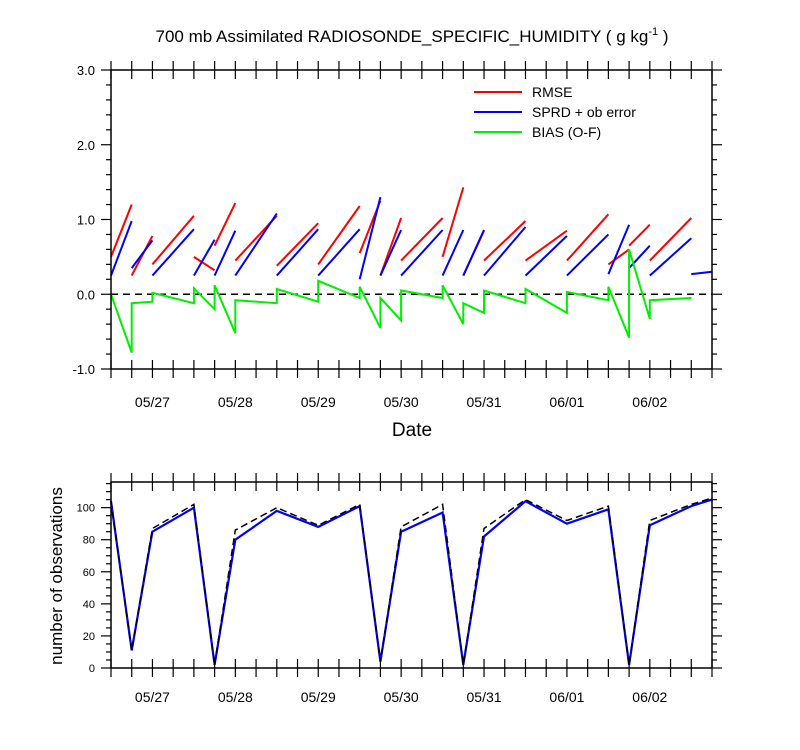 The image size is (800, 750). What do you see at coordinates (566, 132) in the screenshot?
I see `legend-label: BIAS (O-F)` at bounding box center [566, 132].